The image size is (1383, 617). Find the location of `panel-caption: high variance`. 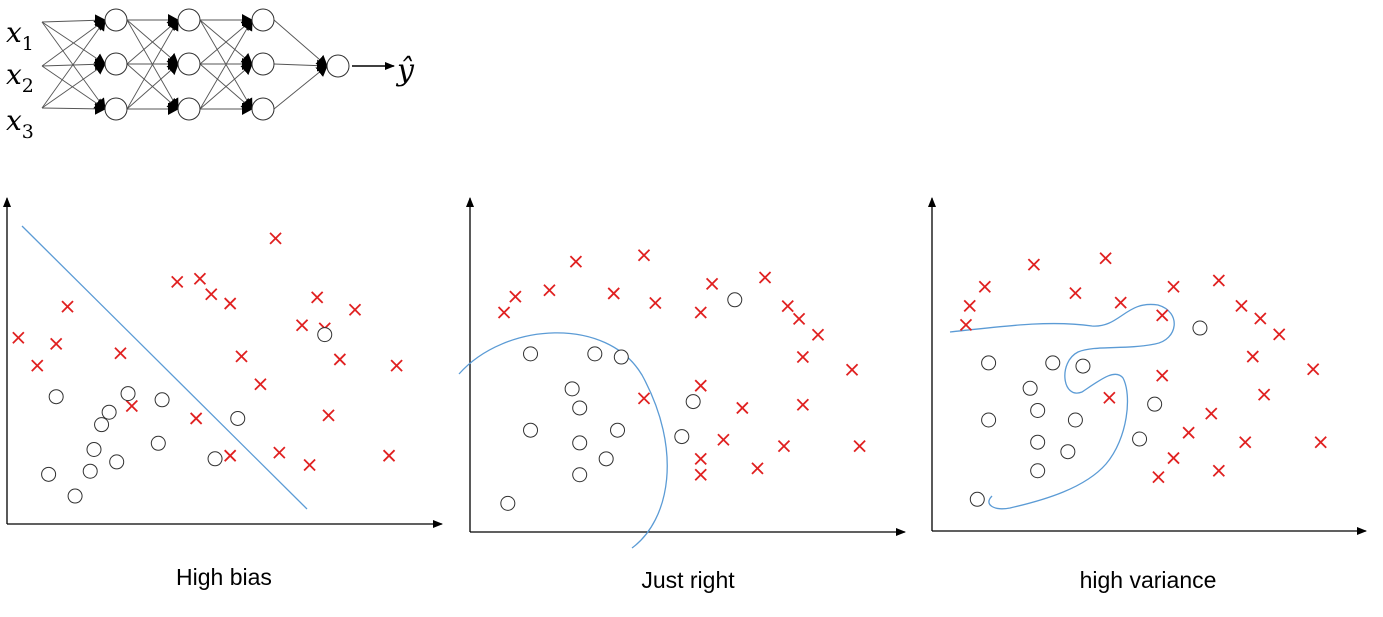

panel-caption: high variance is located at coordinates (1148, 580).